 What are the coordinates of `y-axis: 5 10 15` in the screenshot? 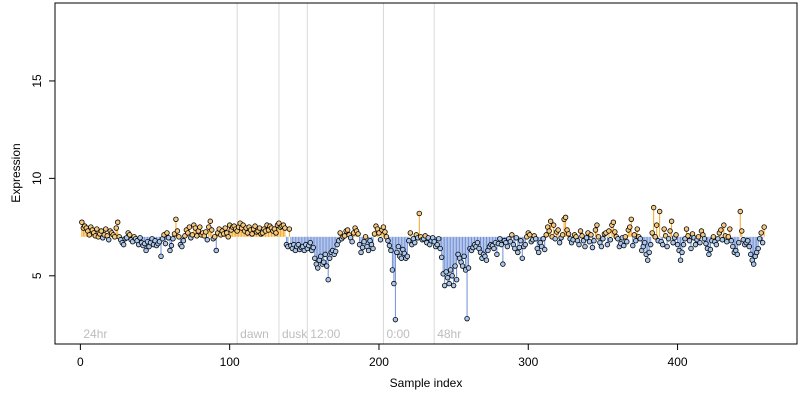 It's located at (43, 176).